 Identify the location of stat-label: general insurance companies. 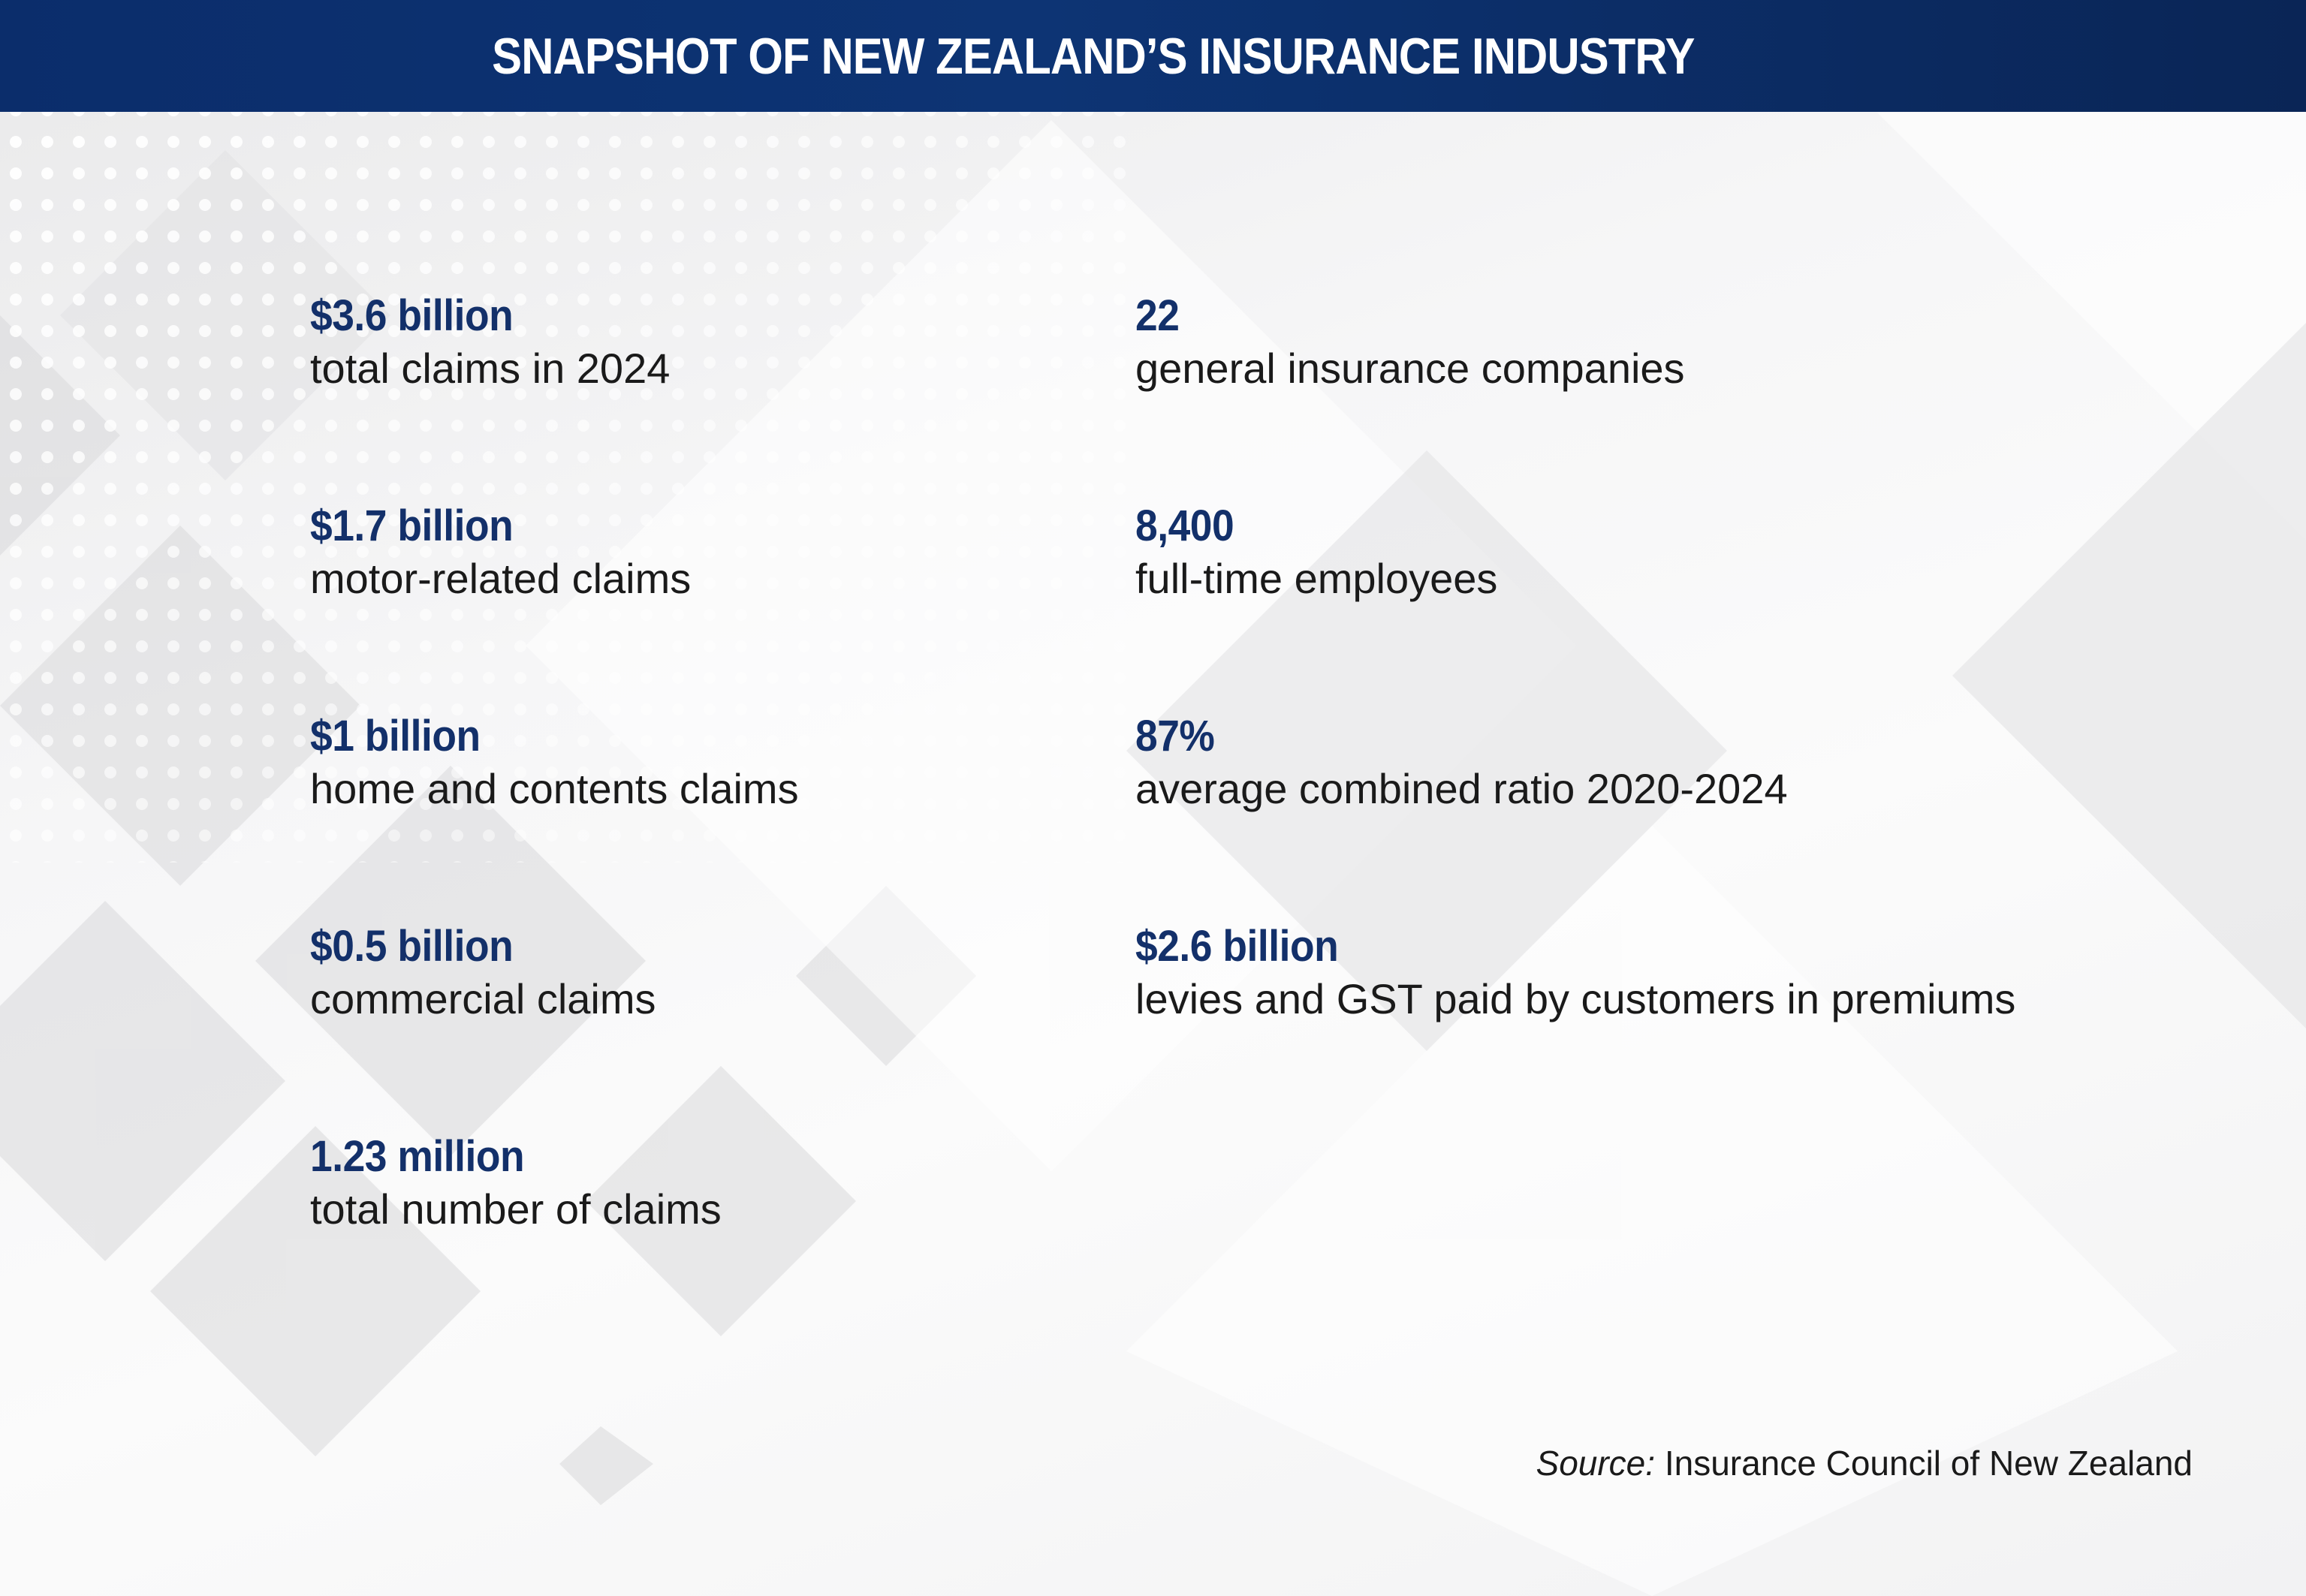
(1410, 368).